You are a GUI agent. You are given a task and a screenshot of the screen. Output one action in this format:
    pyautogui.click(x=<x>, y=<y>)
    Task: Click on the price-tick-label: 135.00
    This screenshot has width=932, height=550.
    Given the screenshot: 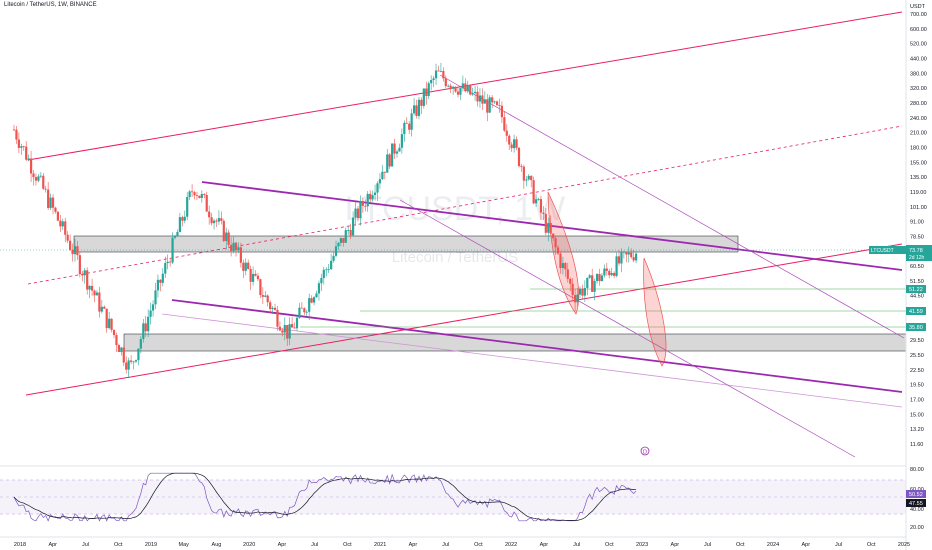 What is the action you would take?
    pyautogui.click(x=918, y=178)
    